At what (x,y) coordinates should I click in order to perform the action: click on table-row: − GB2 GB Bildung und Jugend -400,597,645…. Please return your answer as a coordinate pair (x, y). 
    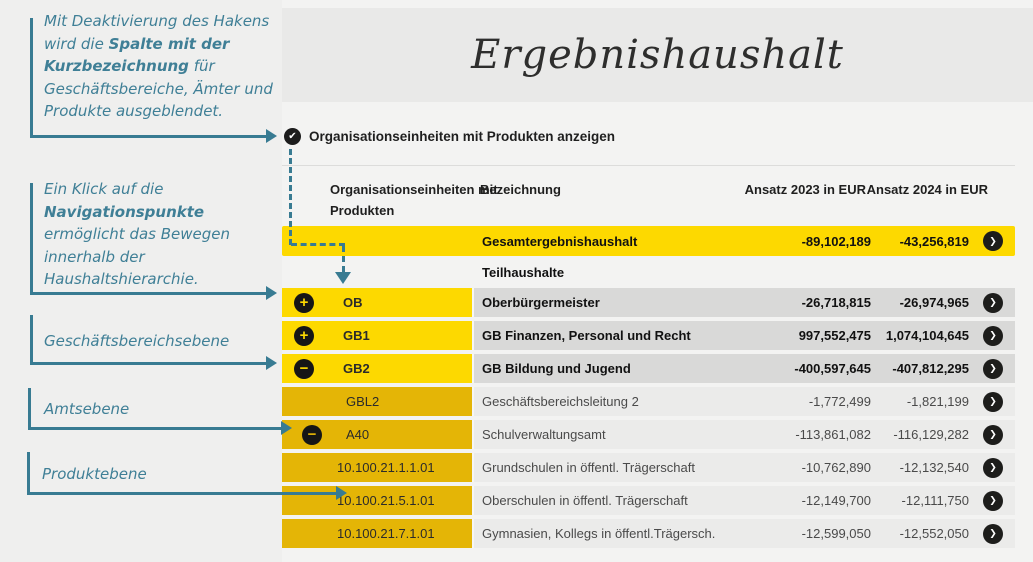
    Looking at the image, I should click on (648, 368).